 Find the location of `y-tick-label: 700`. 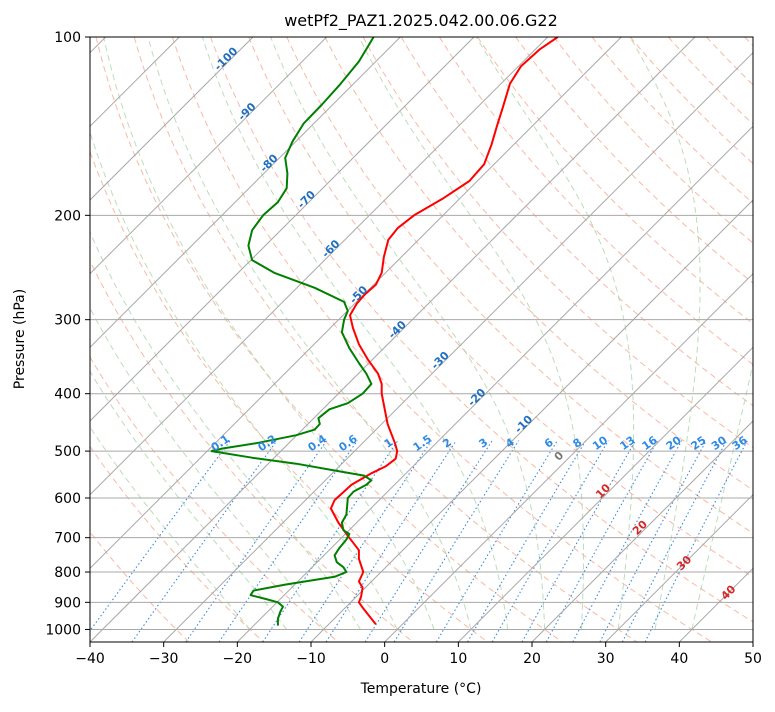

y-tick-label: 700 is located at coordinates (67, 539).